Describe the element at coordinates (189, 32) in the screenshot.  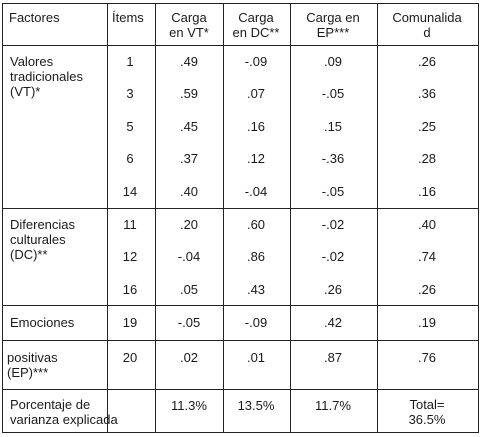
I see `header-vt-line2: en VT*` at that location.